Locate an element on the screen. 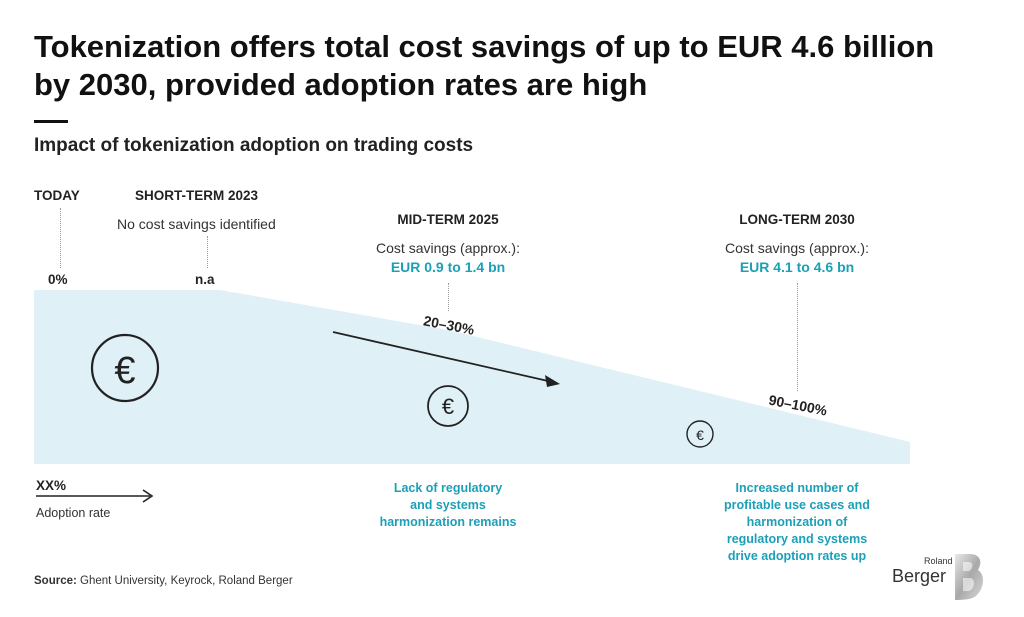 Image resolution: width=1024 pixels, height=617 pixels. mid-term-note-line: and systems is located at coordinates (448, 505).